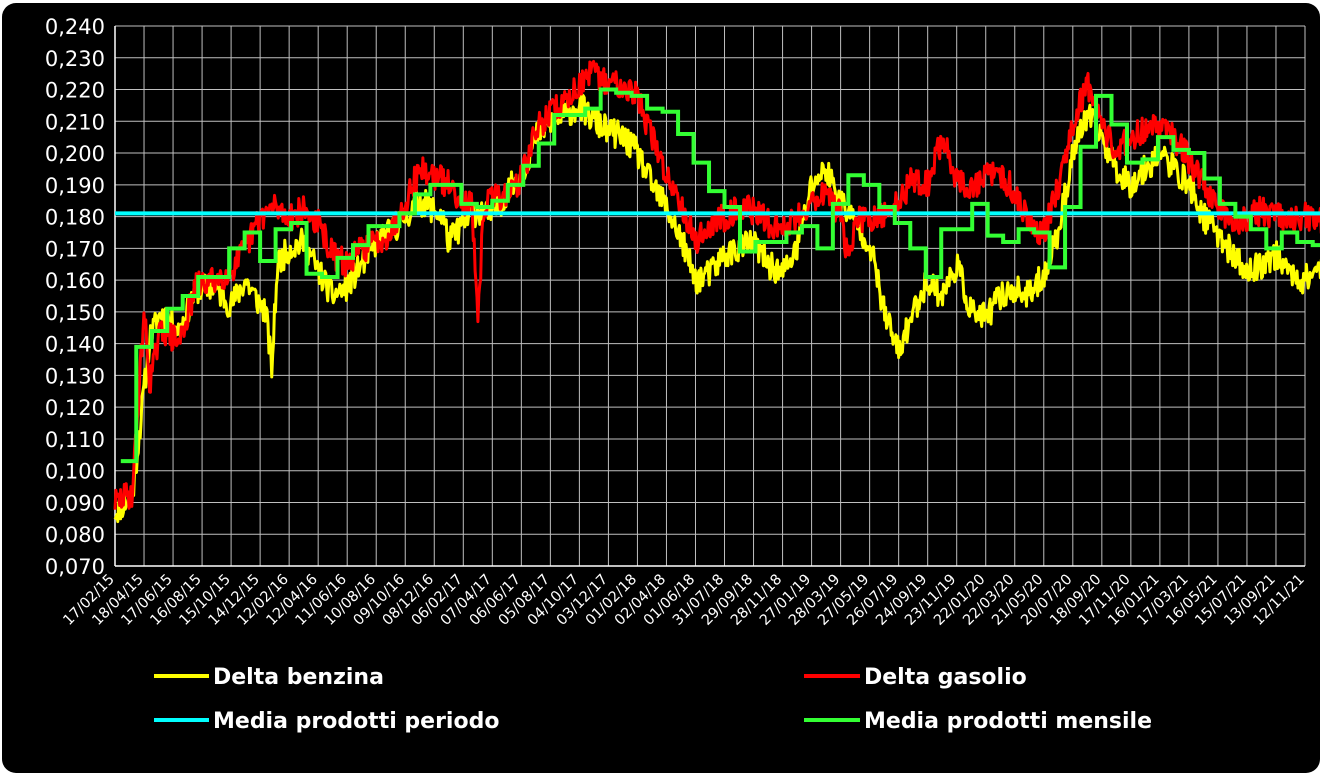 The width and height of the screenshot is (1325, 777). Describe the element at coordinates (945, 677) in the screenshot. I see `legend-label-delta-gasolio: Delta gasolio` at that location.